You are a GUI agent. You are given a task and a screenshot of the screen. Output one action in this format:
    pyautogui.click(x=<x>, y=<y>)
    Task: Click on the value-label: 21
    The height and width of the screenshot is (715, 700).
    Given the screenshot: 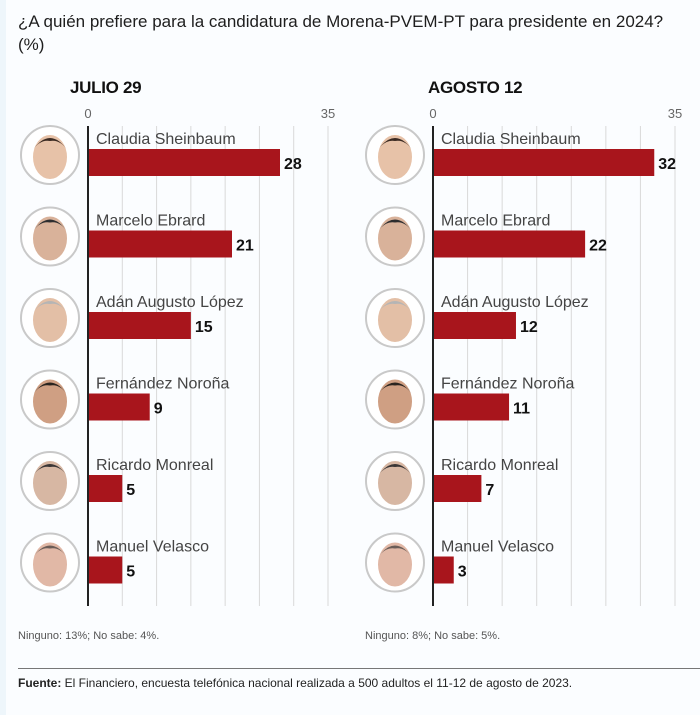 What is the action you would take?
    pyautogui.click(x=245, y=246)
    